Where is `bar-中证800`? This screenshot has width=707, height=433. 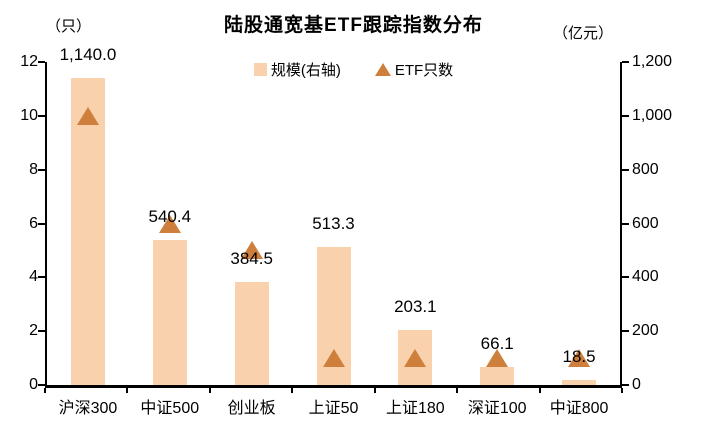 bar-中证800 is located at coordinates (579, 382).